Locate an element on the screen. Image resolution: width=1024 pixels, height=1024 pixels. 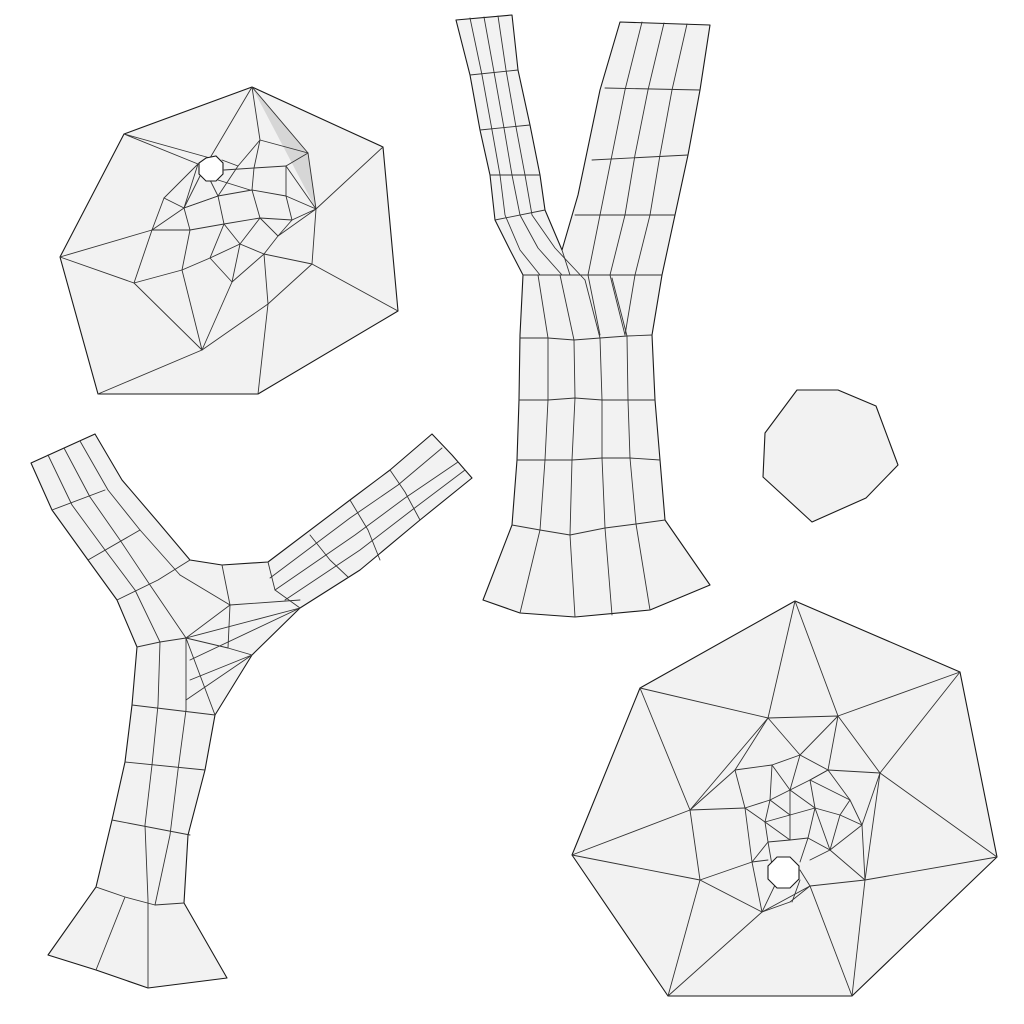
shaded-triangle is located at coordinates (284, 148).